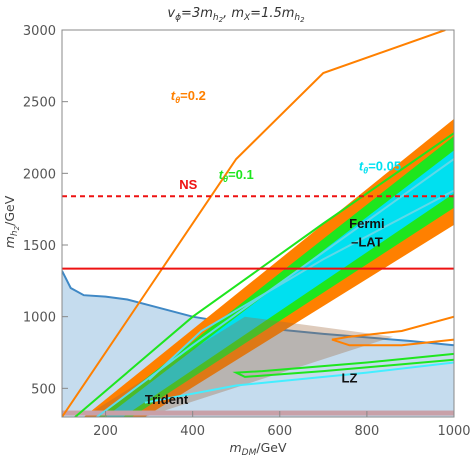 This screenshot has width=471, height=463. What do you see at coordinates (39, 31) in the screenshot?
I see `y-tick-label: 3000` at bounding box center [39, 31].